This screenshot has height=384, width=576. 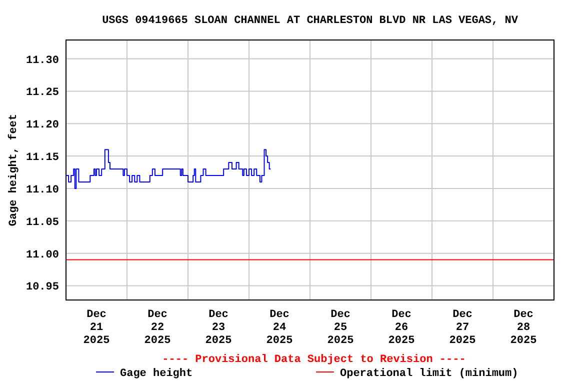 I want to click on y-tick-label: 10.95, so click(x=43, y=288).